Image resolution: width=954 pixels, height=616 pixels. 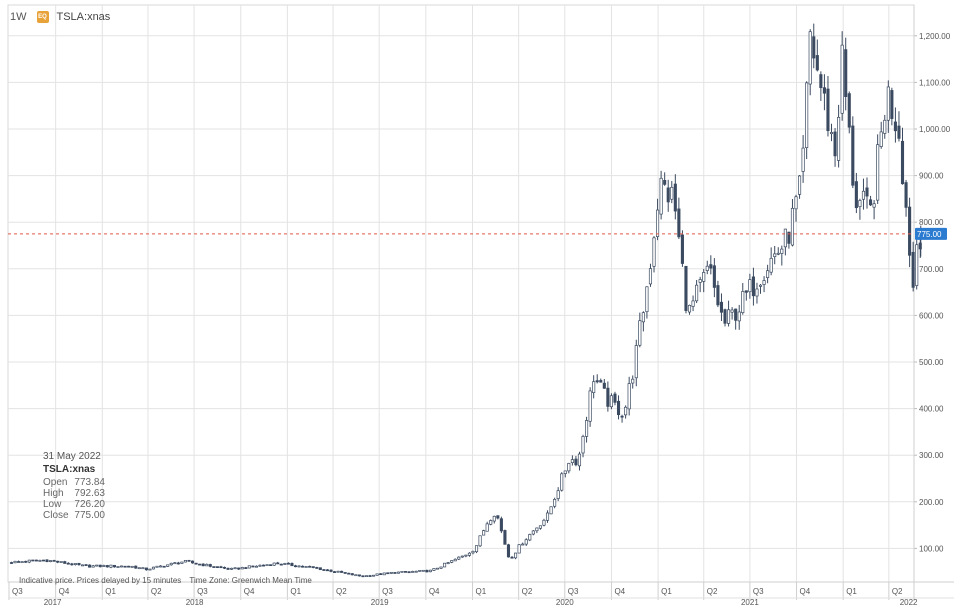 I want to click on info-row-open: Open 773.84, so click(x=74, y=482).